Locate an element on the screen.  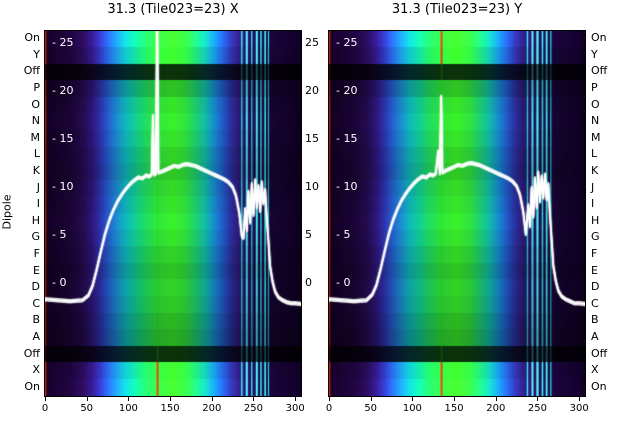
value-tick-label: 0 is located at coordinates (308, 282).